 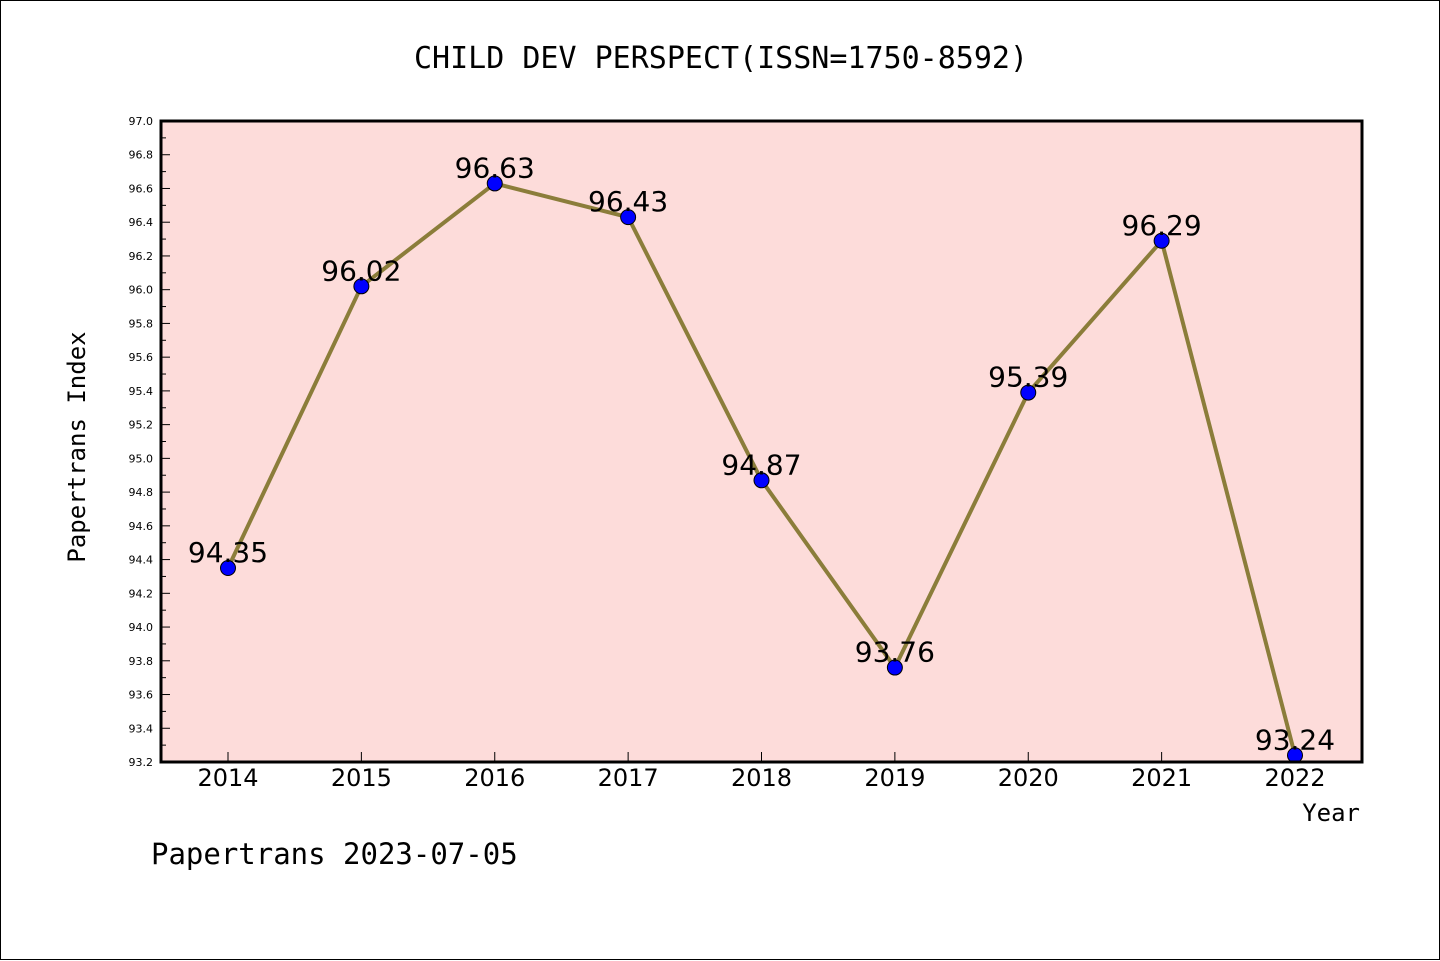 I want to click on x-axis-label: Year, so click(x=1331, y=813).